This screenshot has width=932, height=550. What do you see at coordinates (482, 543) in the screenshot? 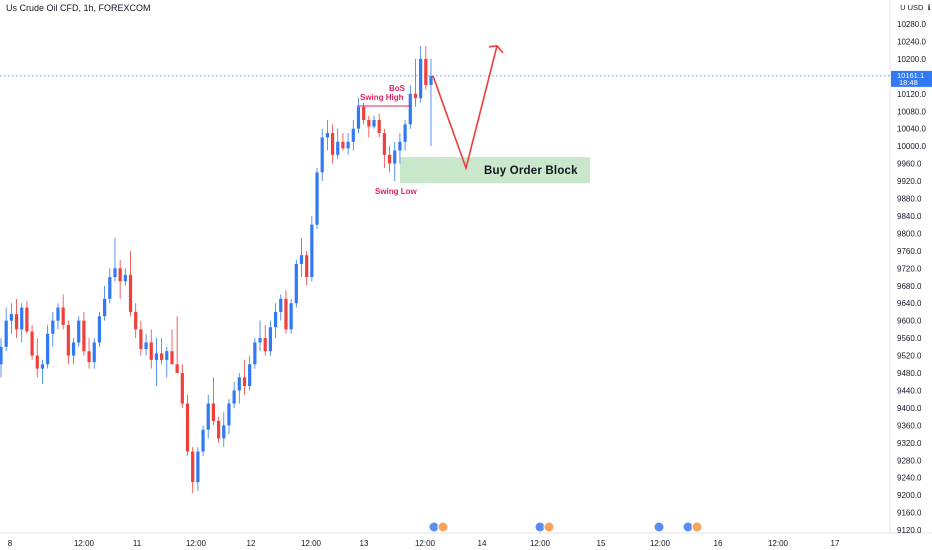
I see `time-tick-label: 14` at bounding box center [482, 543].